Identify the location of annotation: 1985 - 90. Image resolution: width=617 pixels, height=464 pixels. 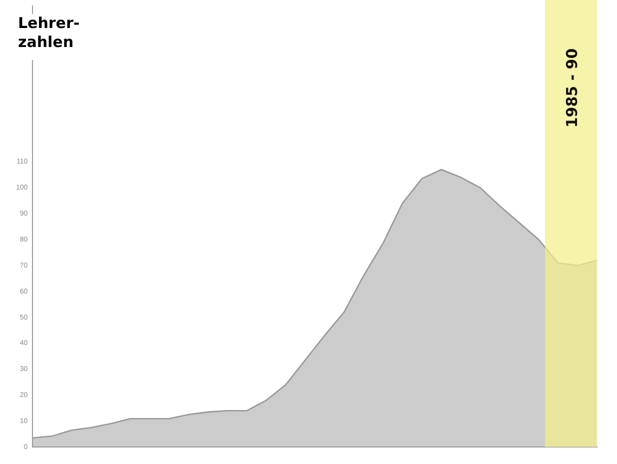
(572, 88).